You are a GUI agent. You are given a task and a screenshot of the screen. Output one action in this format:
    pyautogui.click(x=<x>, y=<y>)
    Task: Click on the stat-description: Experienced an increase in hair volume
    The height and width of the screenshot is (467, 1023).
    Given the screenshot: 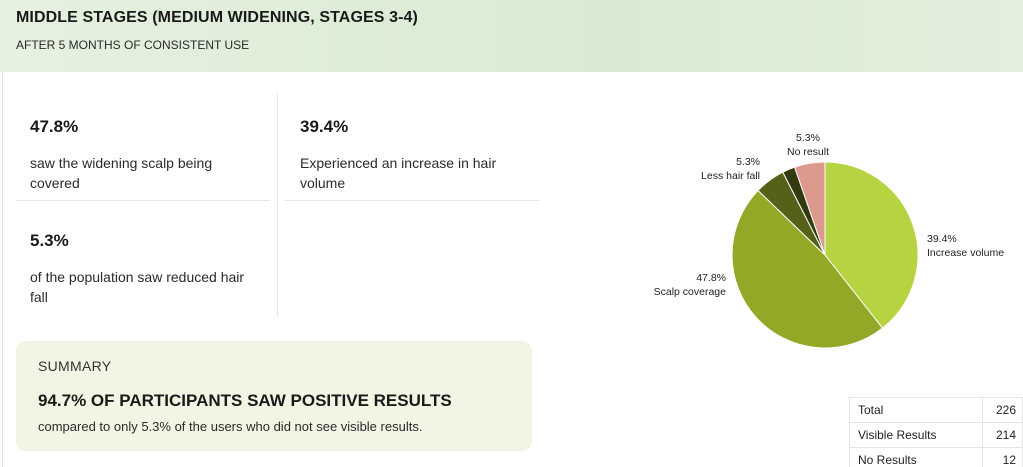 What is the action you would take?
    pyautogui.click(x=398, y=173)
    